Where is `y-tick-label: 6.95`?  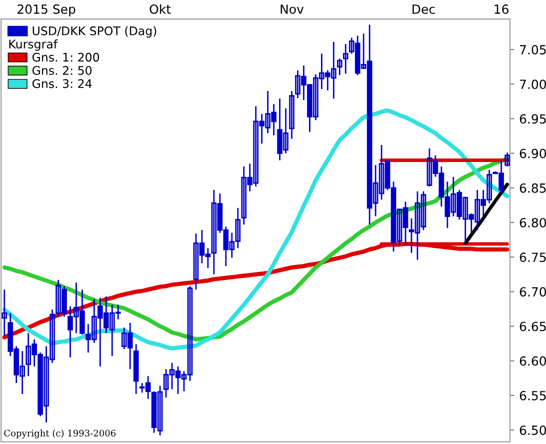 y-tick-label: 6.95 is located at coordinates (533, 119).